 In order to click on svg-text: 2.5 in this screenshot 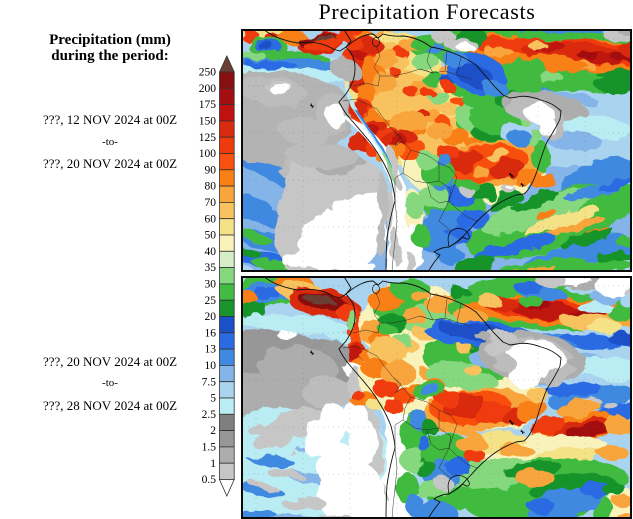, I will do `click(209, 415)`.